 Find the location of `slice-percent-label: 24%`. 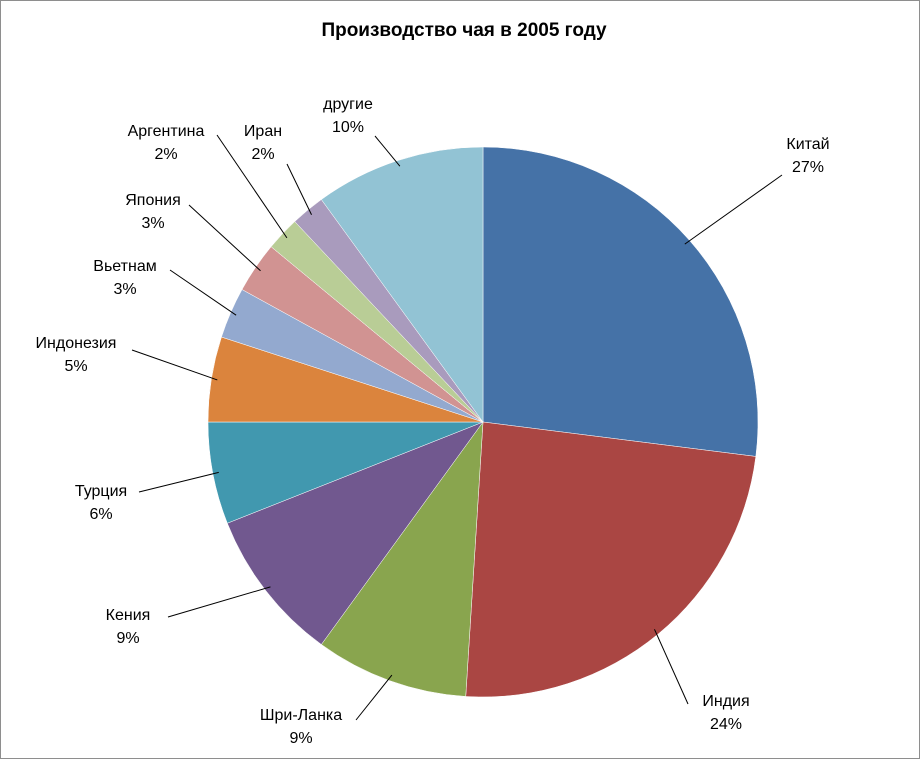

slice-percent-label: 24% is located at coordinates (726, 724).